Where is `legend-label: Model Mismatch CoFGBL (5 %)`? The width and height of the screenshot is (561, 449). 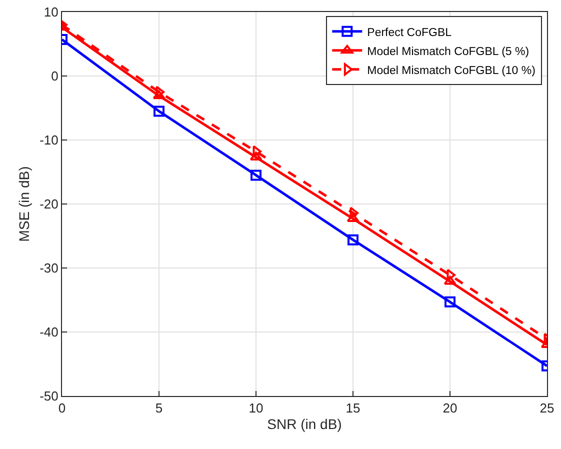
legend-label: Model Mismatch CoFGBL (5 %) is located at coordinates (448, 52).